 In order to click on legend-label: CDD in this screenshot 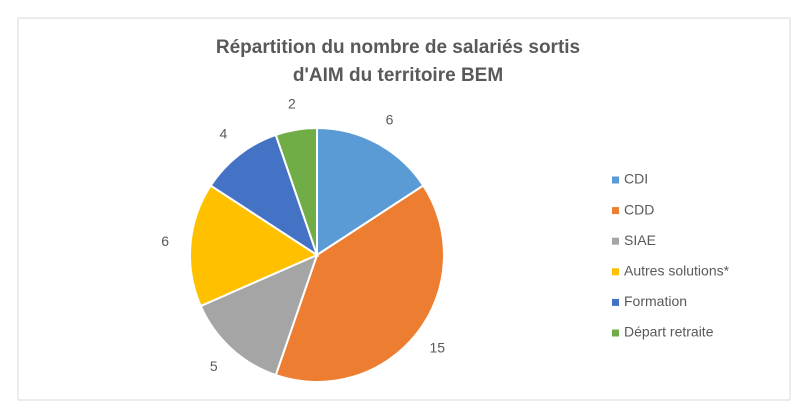, I will do `click(639, 209)`.